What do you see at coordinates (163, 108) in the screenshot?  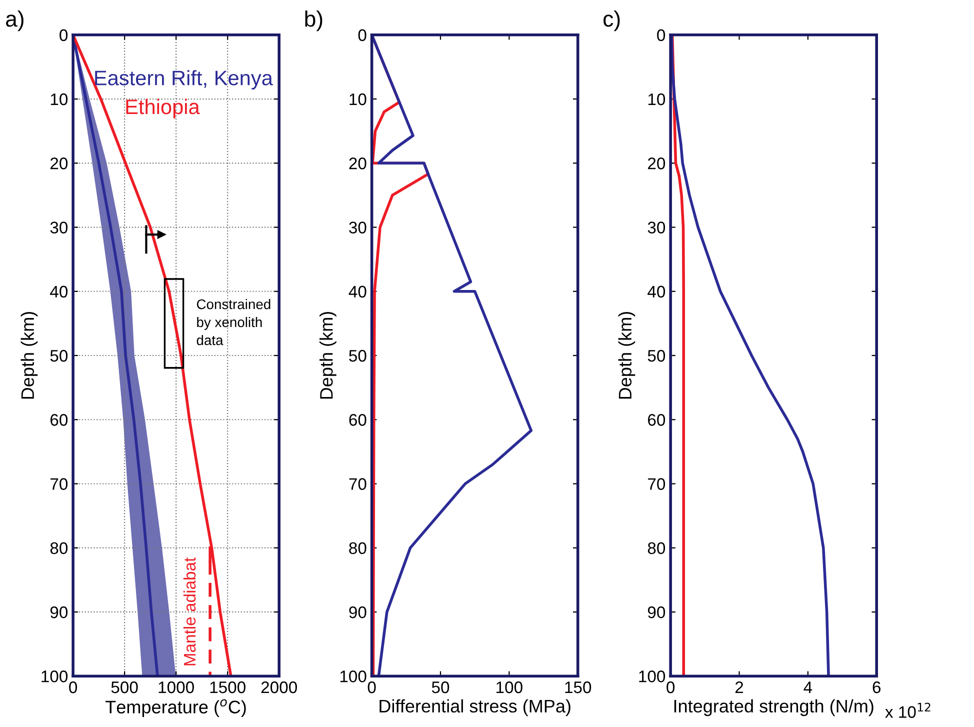 I see `series-label: Ethiopia` at bounding box center [163, 108].